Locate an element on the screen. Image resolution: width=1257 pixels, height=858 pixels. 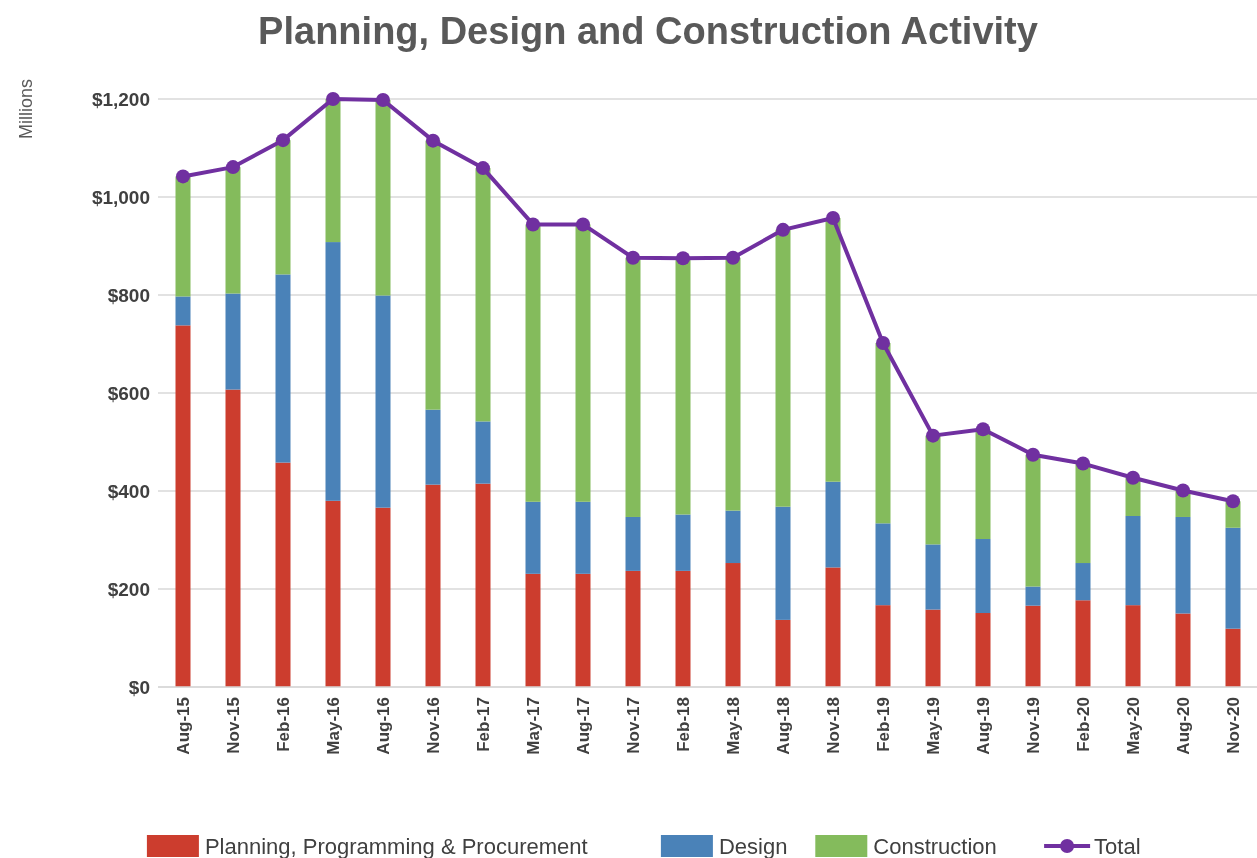
x-tick-label: Nov-19 is located at coordinates (1033, 725).